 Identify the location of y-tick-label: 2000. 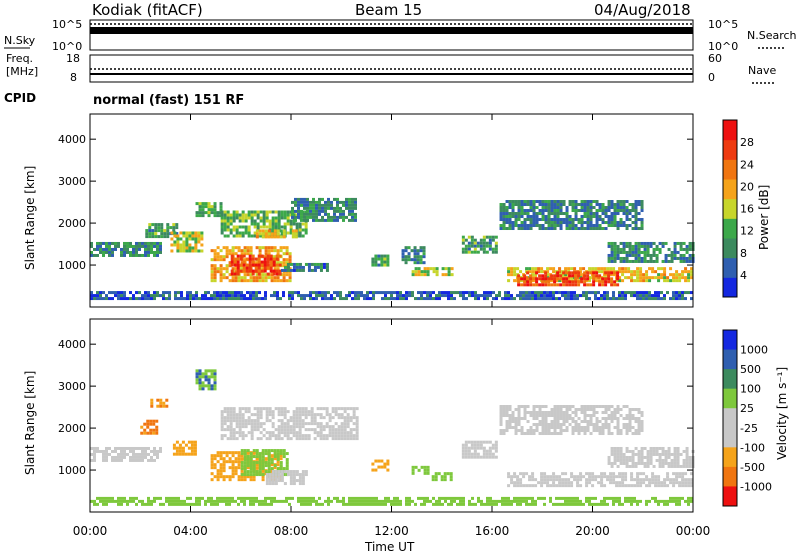
(72, 428).